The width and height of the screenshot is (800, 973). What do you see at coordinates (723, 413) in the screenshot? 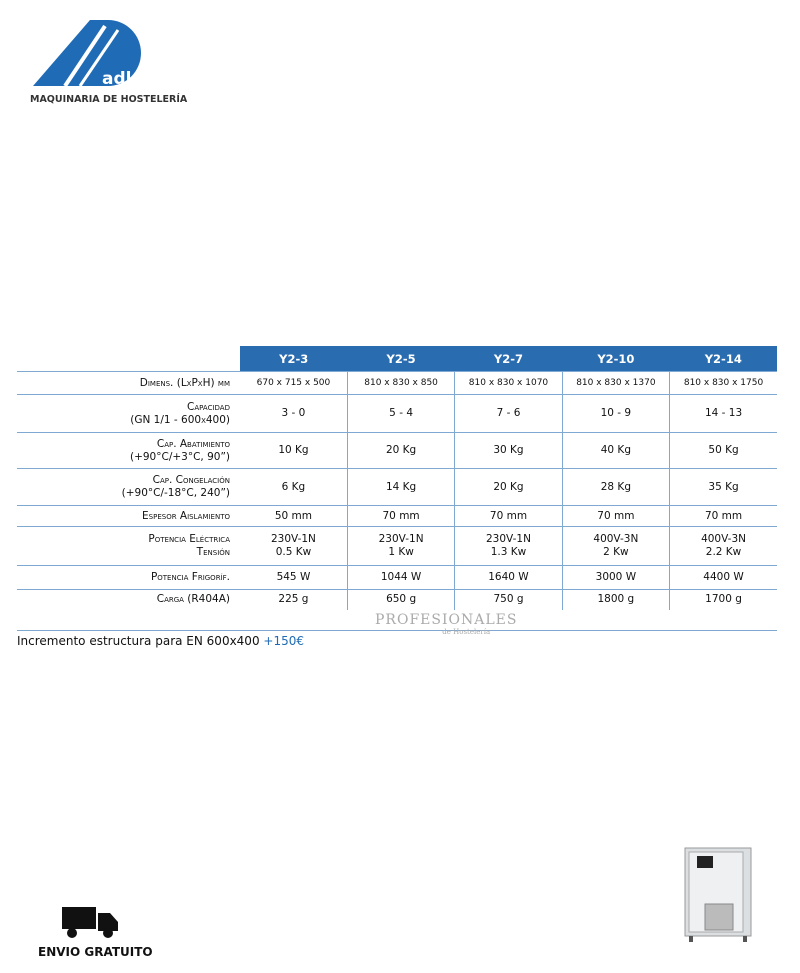
I see `cell: 14 - 13` at bounding box center [723, 413].